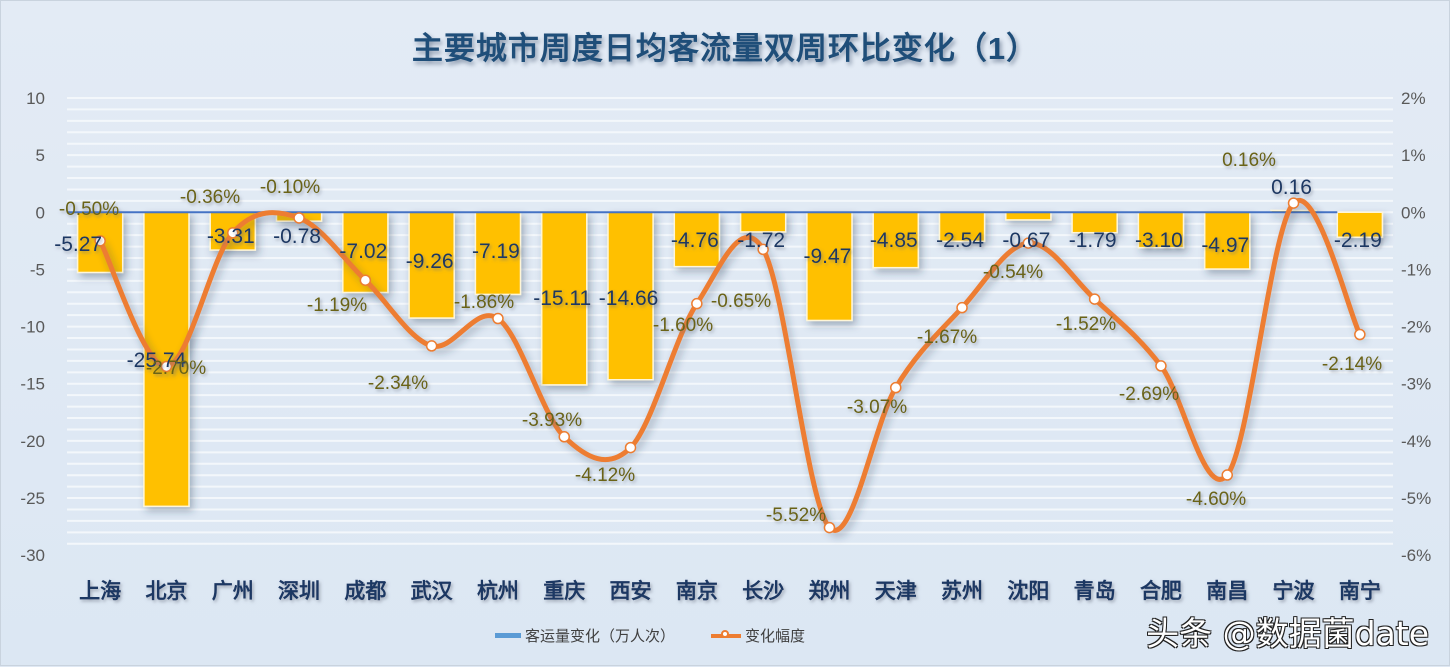 The image size is (1450, 667). Describe the element at coordinates (605, 475) in the screenshot. I see `line-label-西安: -4.12%` at that location.